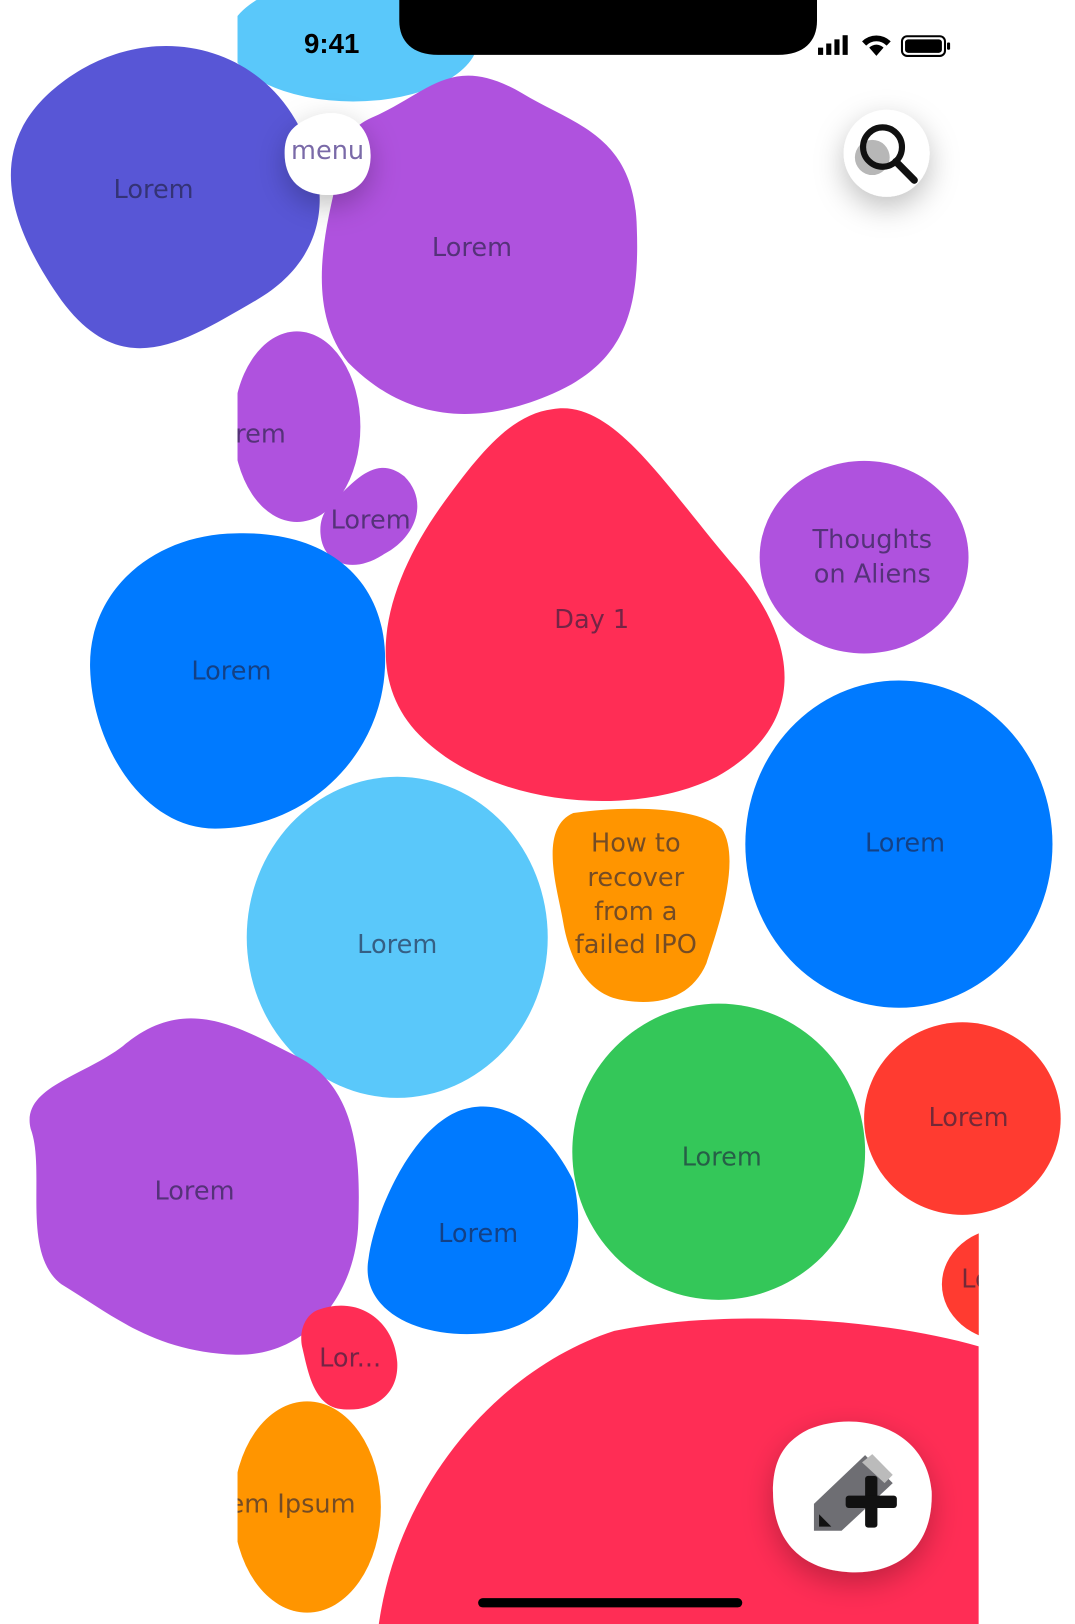 This screenshot has width=1075, height=1624. I want to click on notch, so click(608, 27).